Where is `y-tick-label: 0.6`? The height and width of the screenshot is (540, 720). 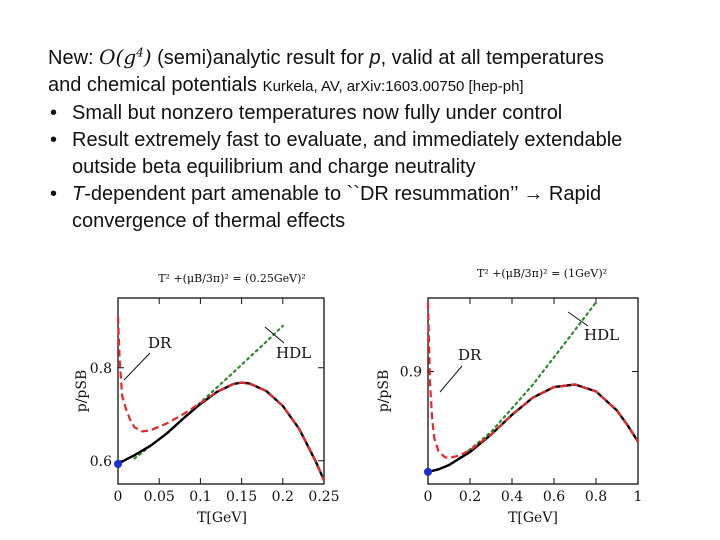
y-tick-label: 0.6 is located at coordinates (101, 462).